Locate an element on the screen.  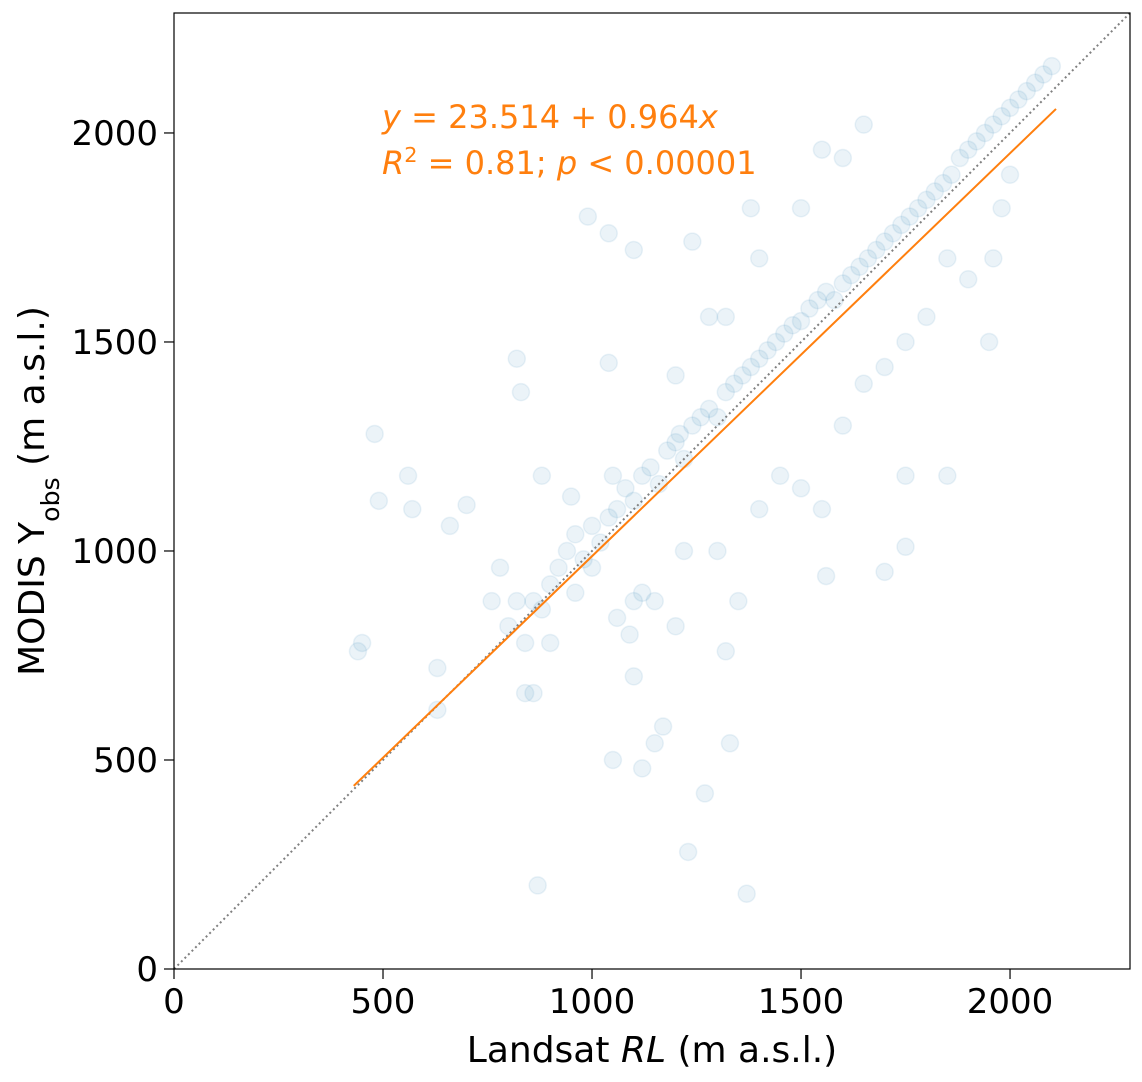
text-part: MODIS Y is located at coordinates (32, 598).